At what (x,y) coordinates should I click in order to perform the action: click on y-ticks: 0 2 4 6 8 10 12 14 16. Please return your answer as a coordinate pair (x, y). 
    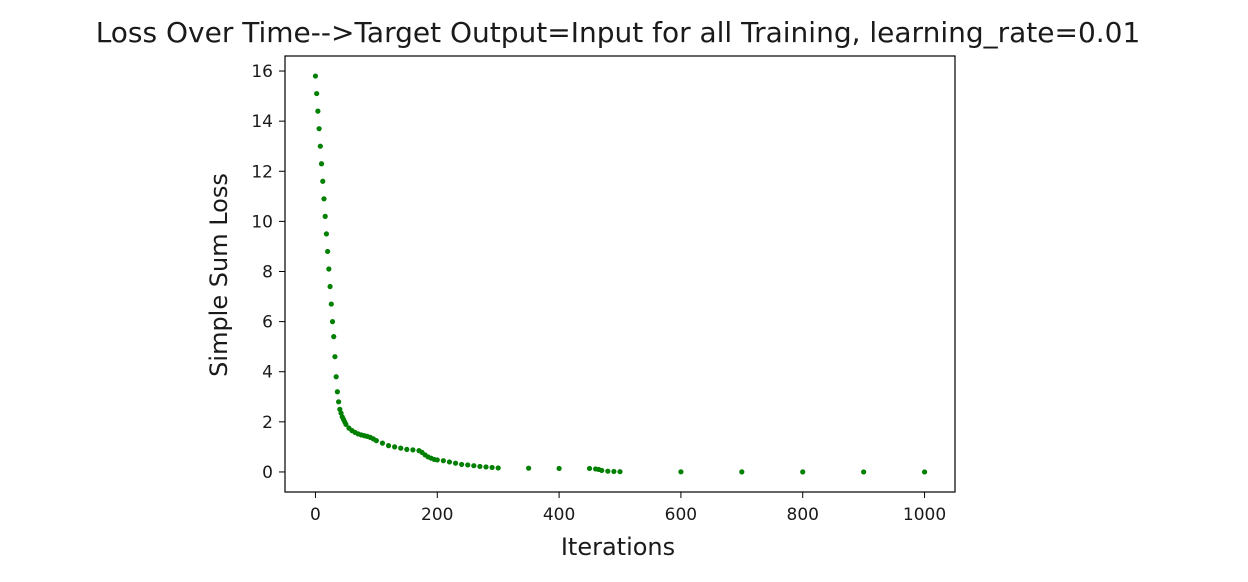
    Looking at the image, I should click on (268, 272).